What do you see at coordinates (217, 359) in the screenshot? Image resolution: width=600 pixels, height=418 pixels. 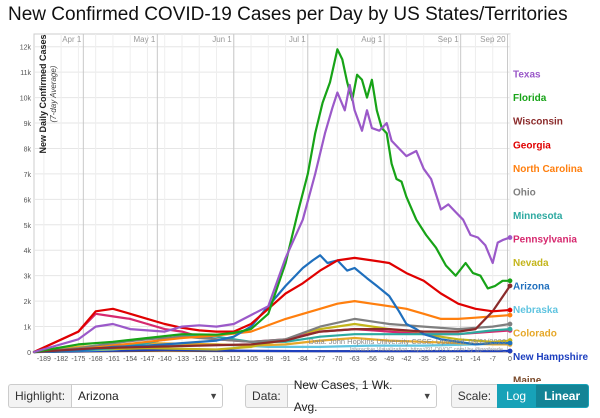 I see `x-tick-label: -119` at bounding box center [217, 359].